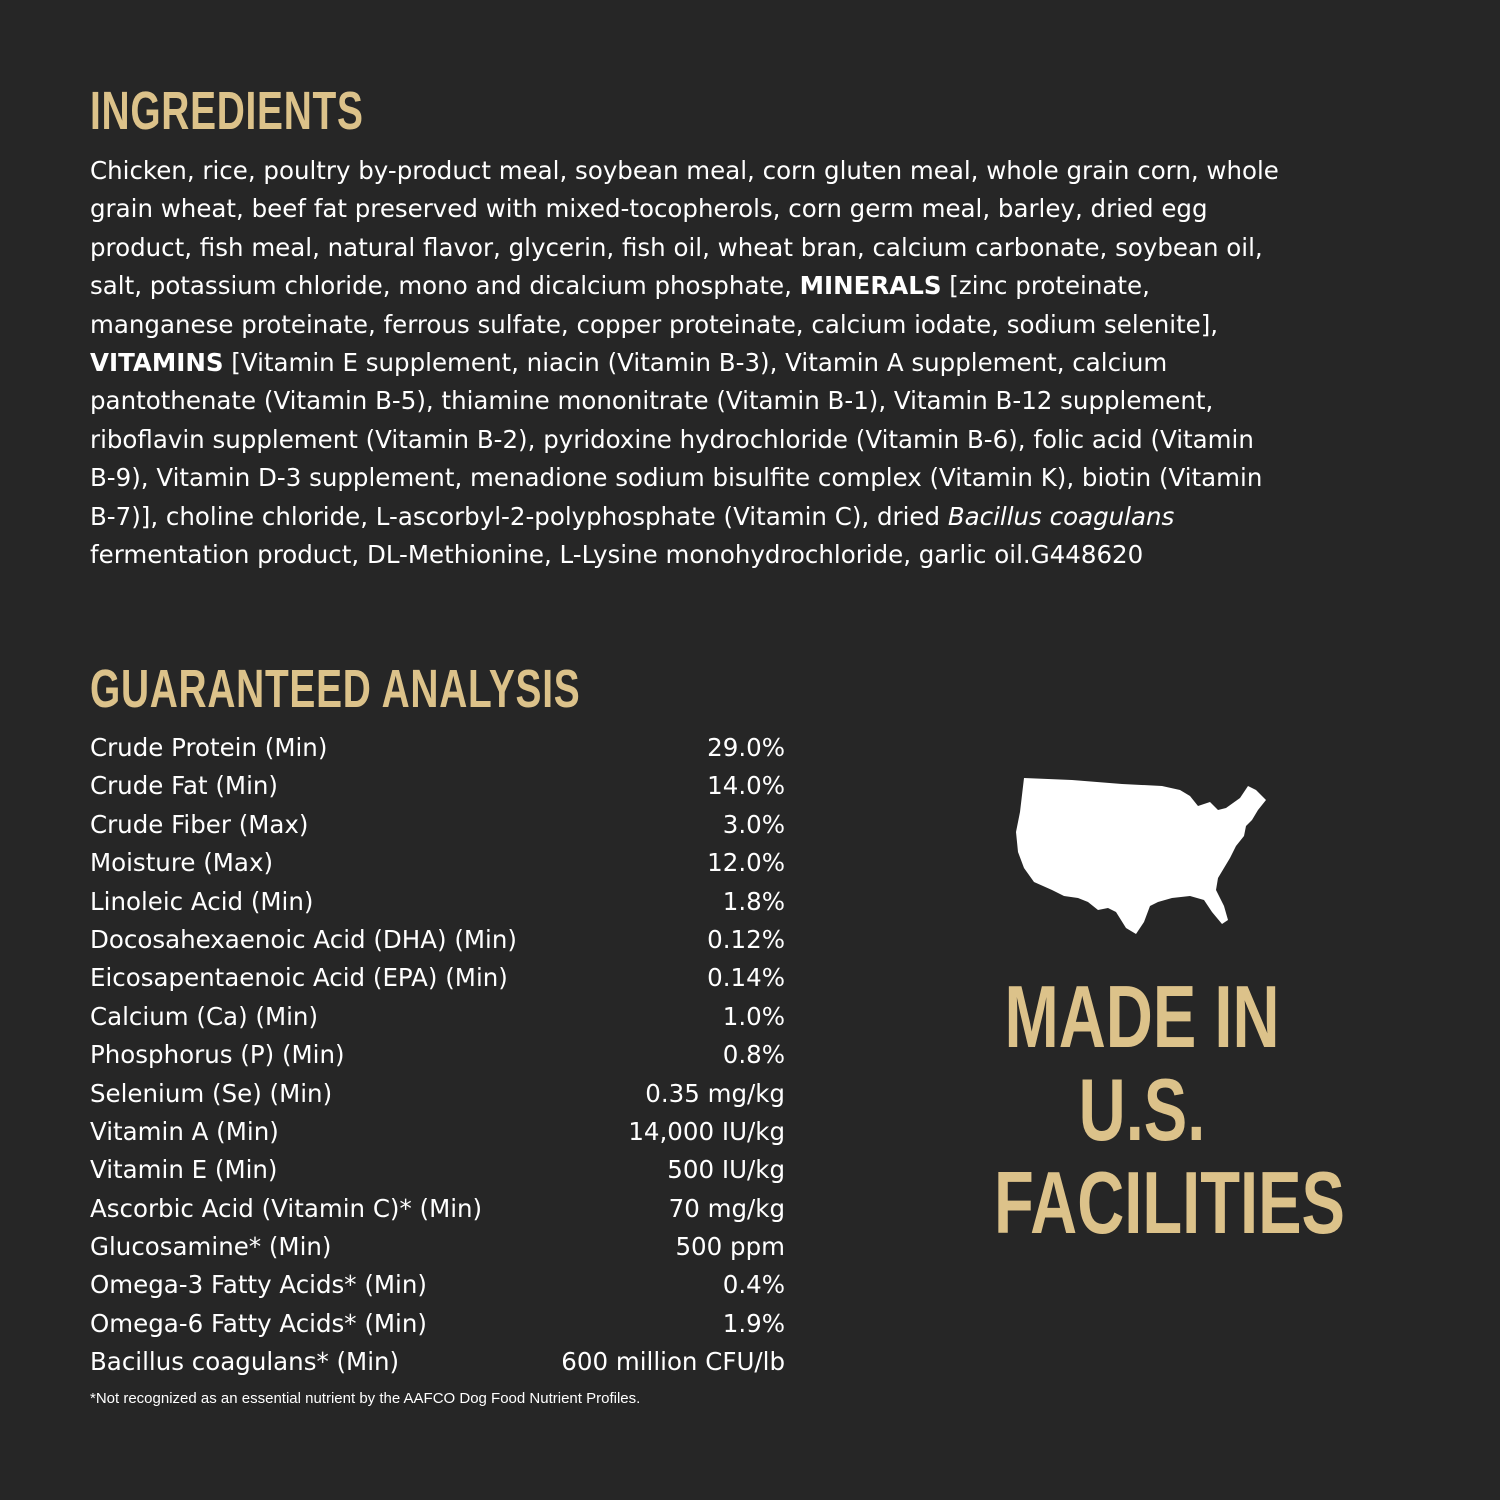 This screenshot has height=1500, width=1500. Describe the element at coordinates (746, 786) in the screenshot. I see `nutrient-value: 14.0%` at that location.